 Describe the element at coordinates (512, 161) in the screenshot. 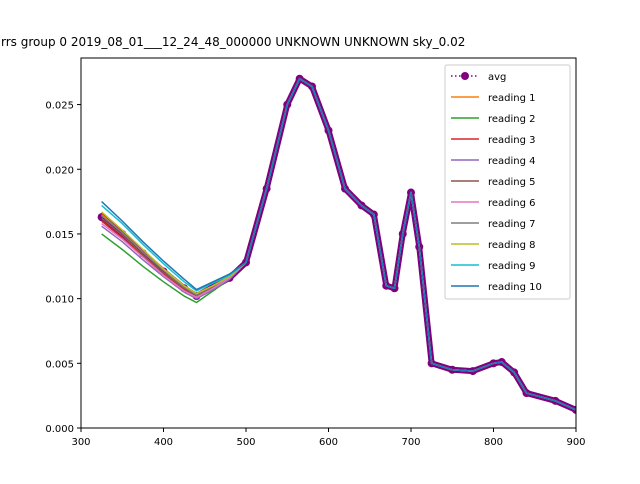

I see `legend-label: reading 4` at that location.